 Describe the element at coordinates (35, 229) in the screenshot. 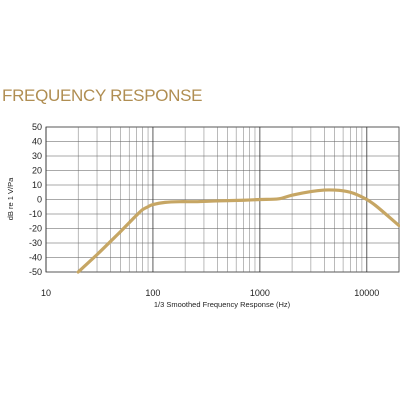

I see `y-tick-label: -20` at that location.